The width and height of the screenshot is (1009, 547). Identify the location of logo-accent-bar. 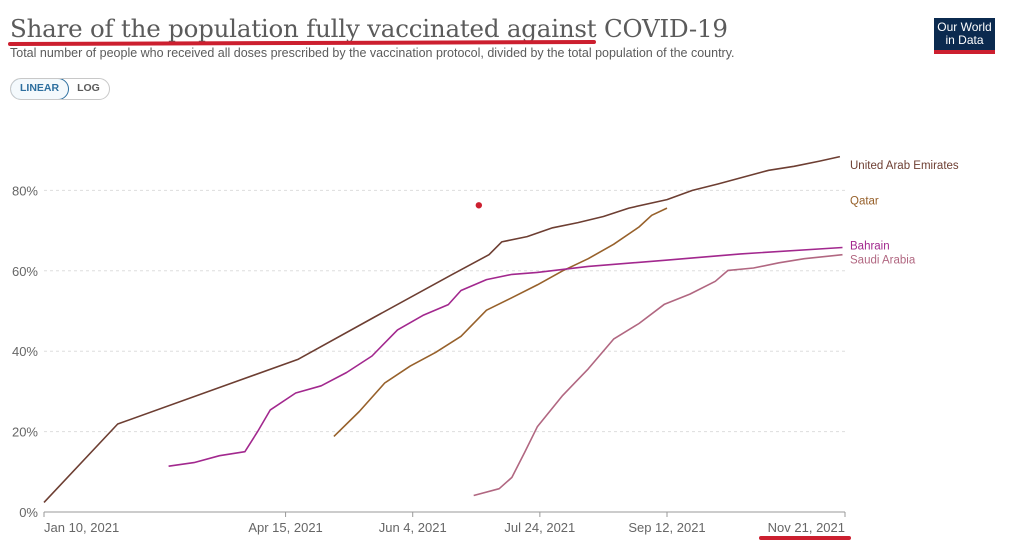
(964, 52).